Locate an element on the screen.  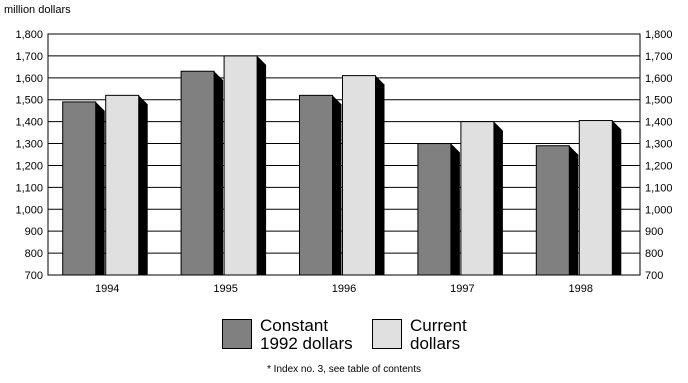
legend-label-constant-line1: Constant is located at coordinates (294, 325).